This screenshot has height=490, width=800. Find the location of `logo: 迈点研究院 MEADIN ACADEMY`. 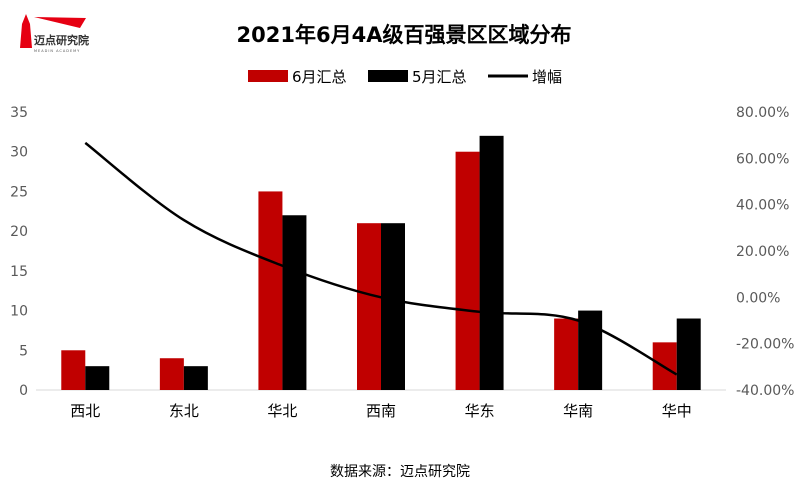

logo: 迈点研究院 MEADIN ACADEMY is located at coordinates (54, 33).